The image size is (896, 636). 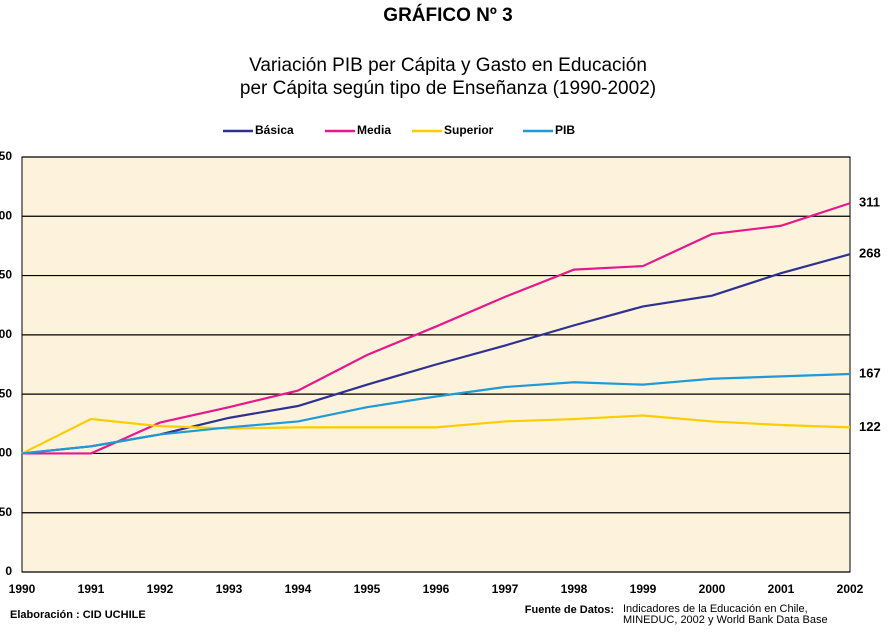 I want to click on source-label: Fuente de Datos:, so click(x=569, y=610).